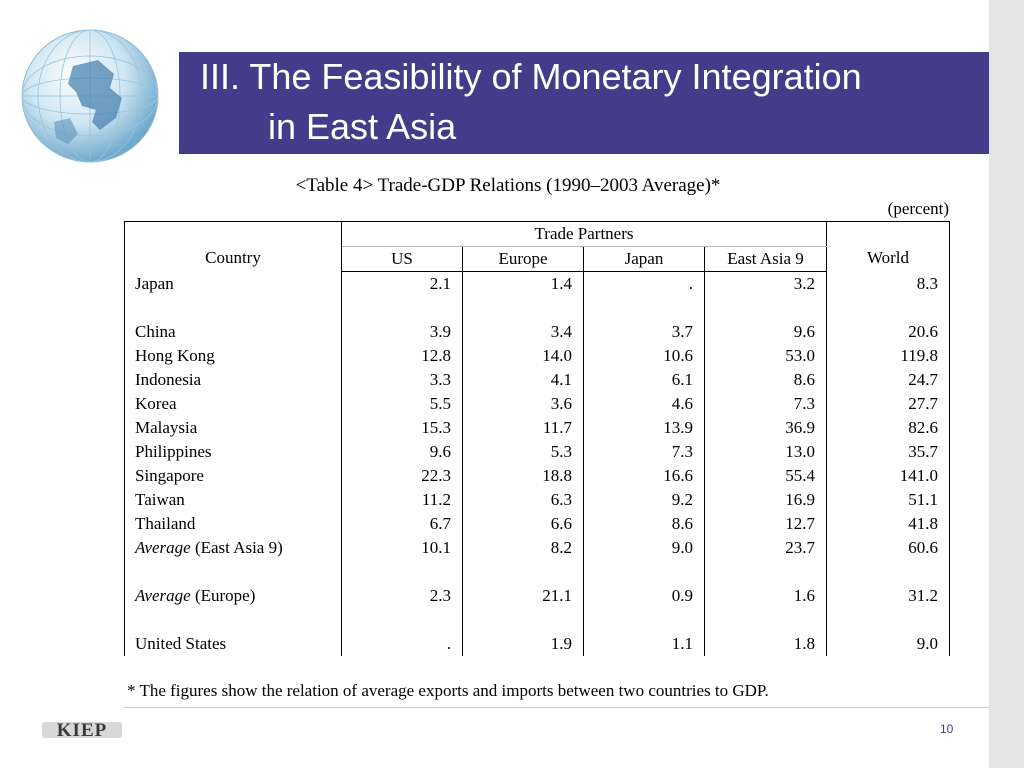  Describe the element at coordinates (765, 524) in the screenshot. I see `cell-east-asia-9: 12.7` at that location.